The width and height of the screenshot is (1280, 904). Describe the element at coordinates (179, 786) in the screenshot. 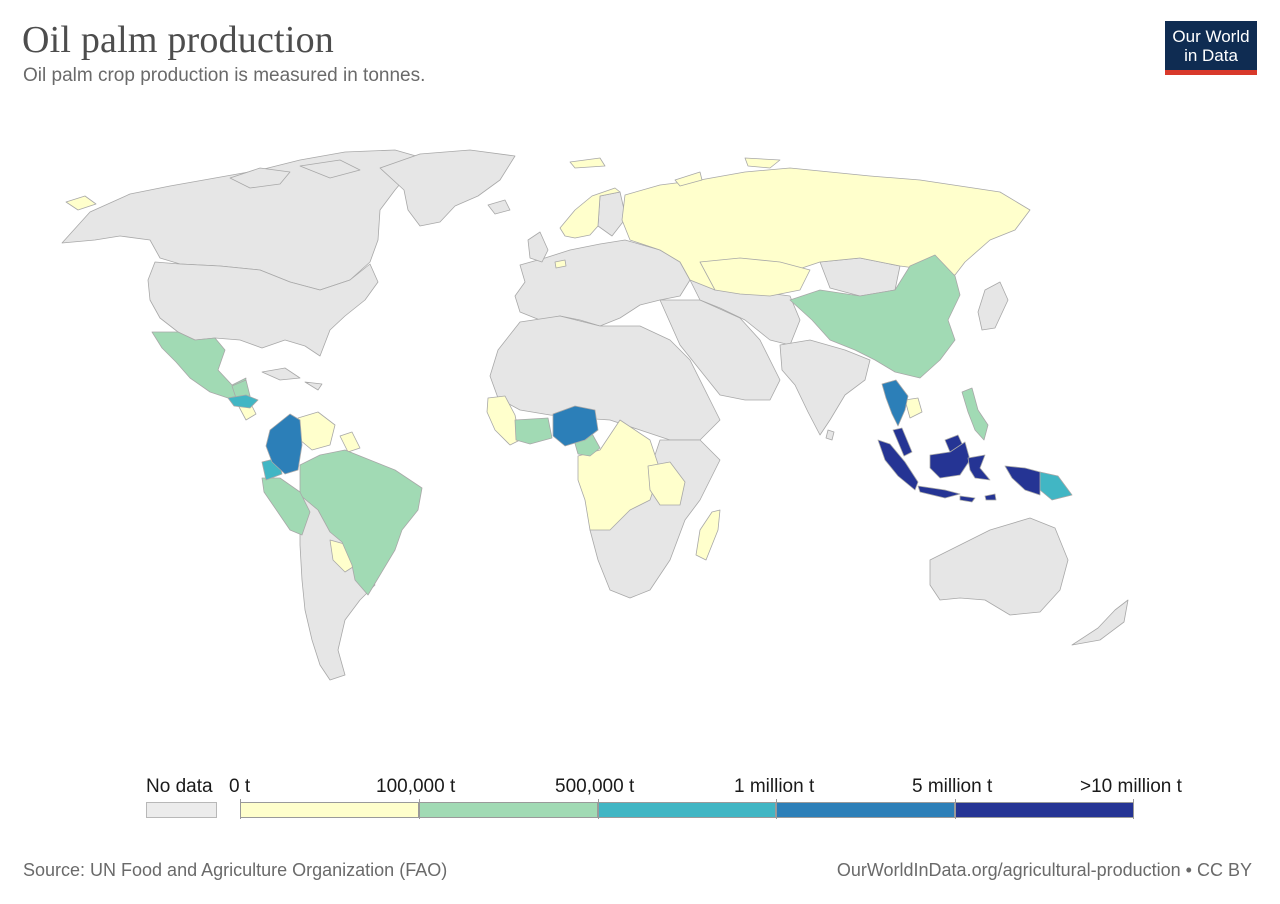

I see `legend-no-data-label: No data` at that location.